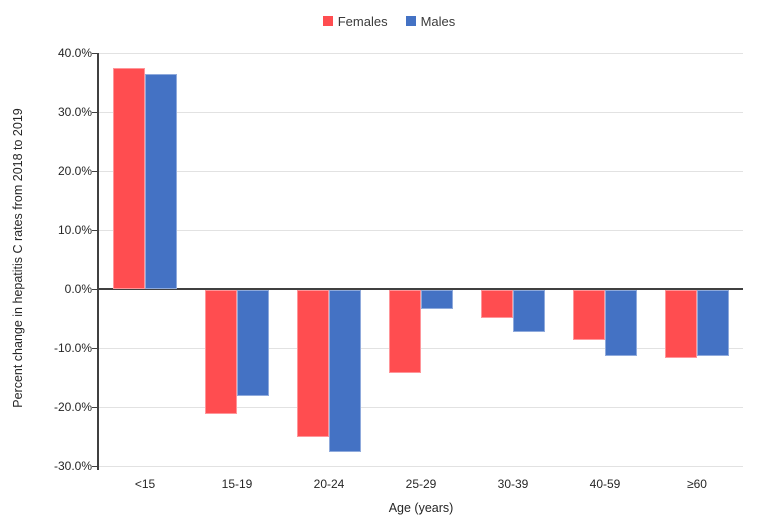 Image resolution: width=778 pixels, height=531 pixels. I want to click on y-tick-label--30: -30.0%, so click(72, 466).